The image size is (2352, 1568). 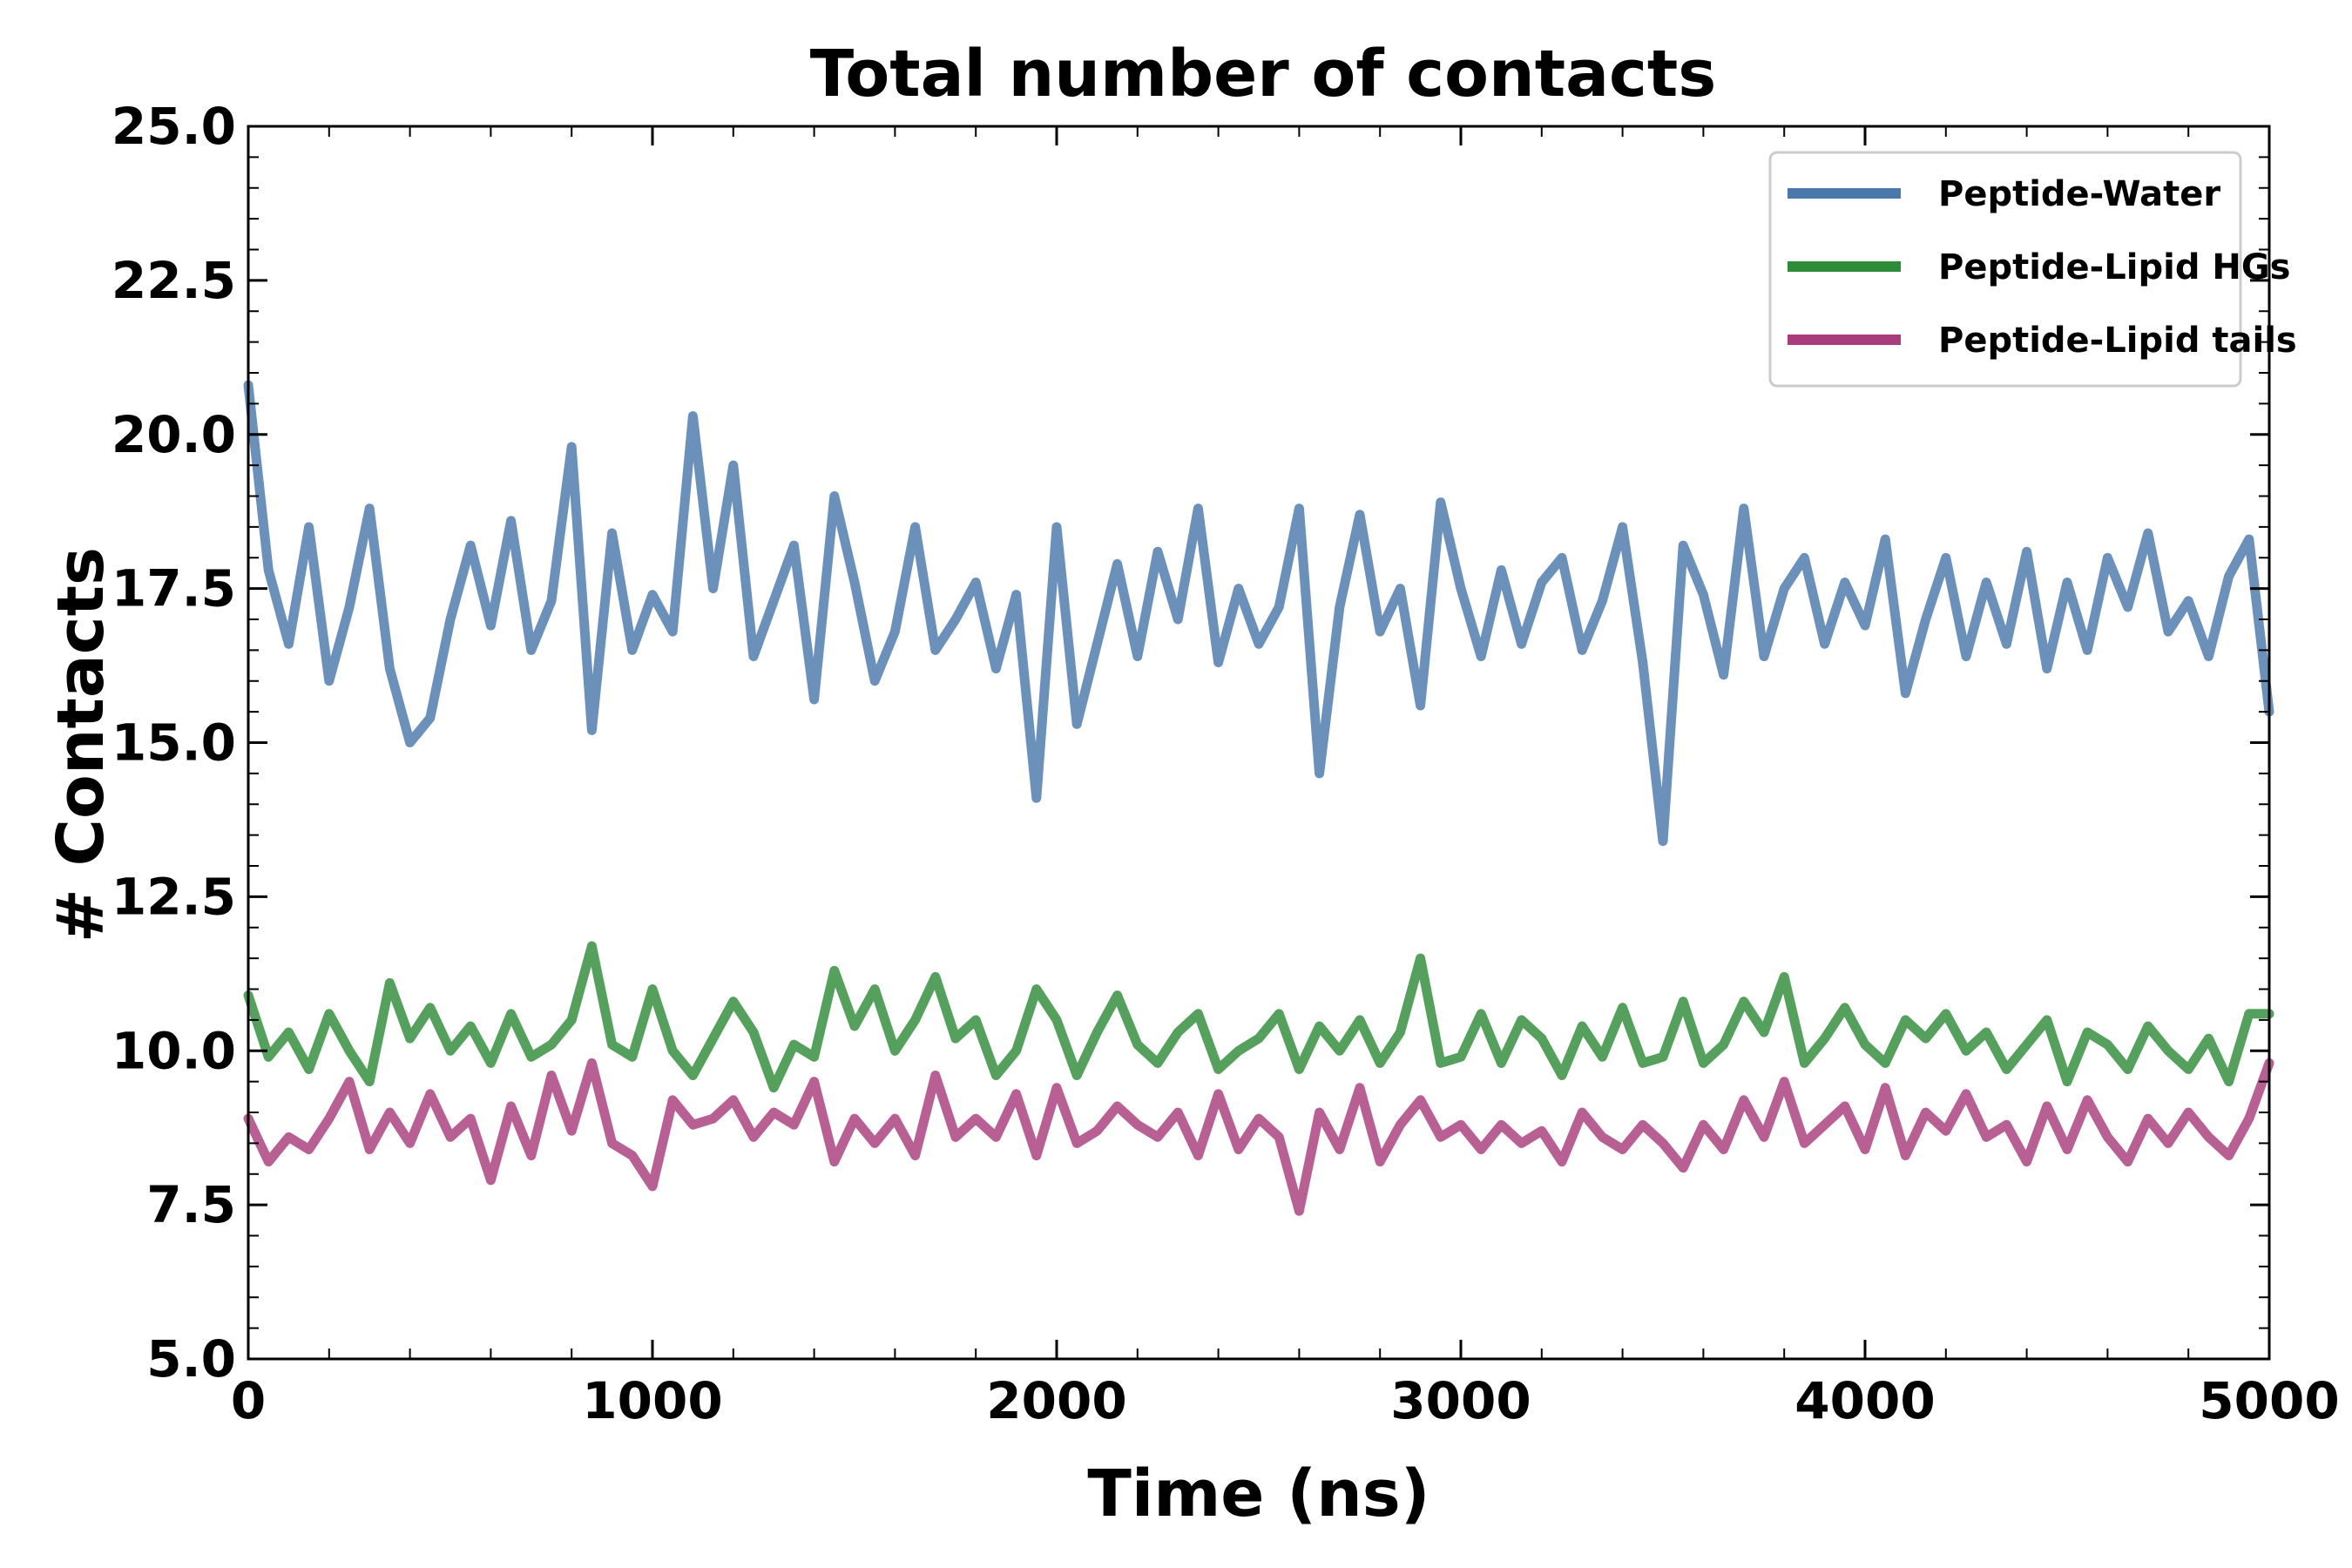 What do you see at coordinates (2114, 267) in the screenshot?
I see `legend-label-2: Peptide-Lipid HGs` at bounding box center [2114, 267].